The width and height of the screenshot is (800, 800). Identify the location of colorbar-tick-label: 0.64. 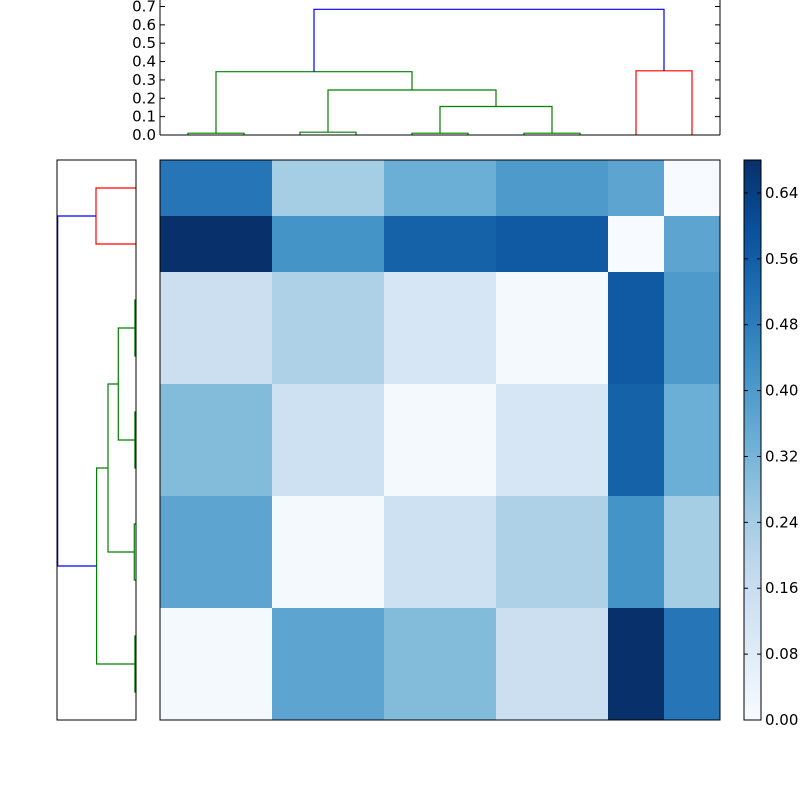
(781, 193).